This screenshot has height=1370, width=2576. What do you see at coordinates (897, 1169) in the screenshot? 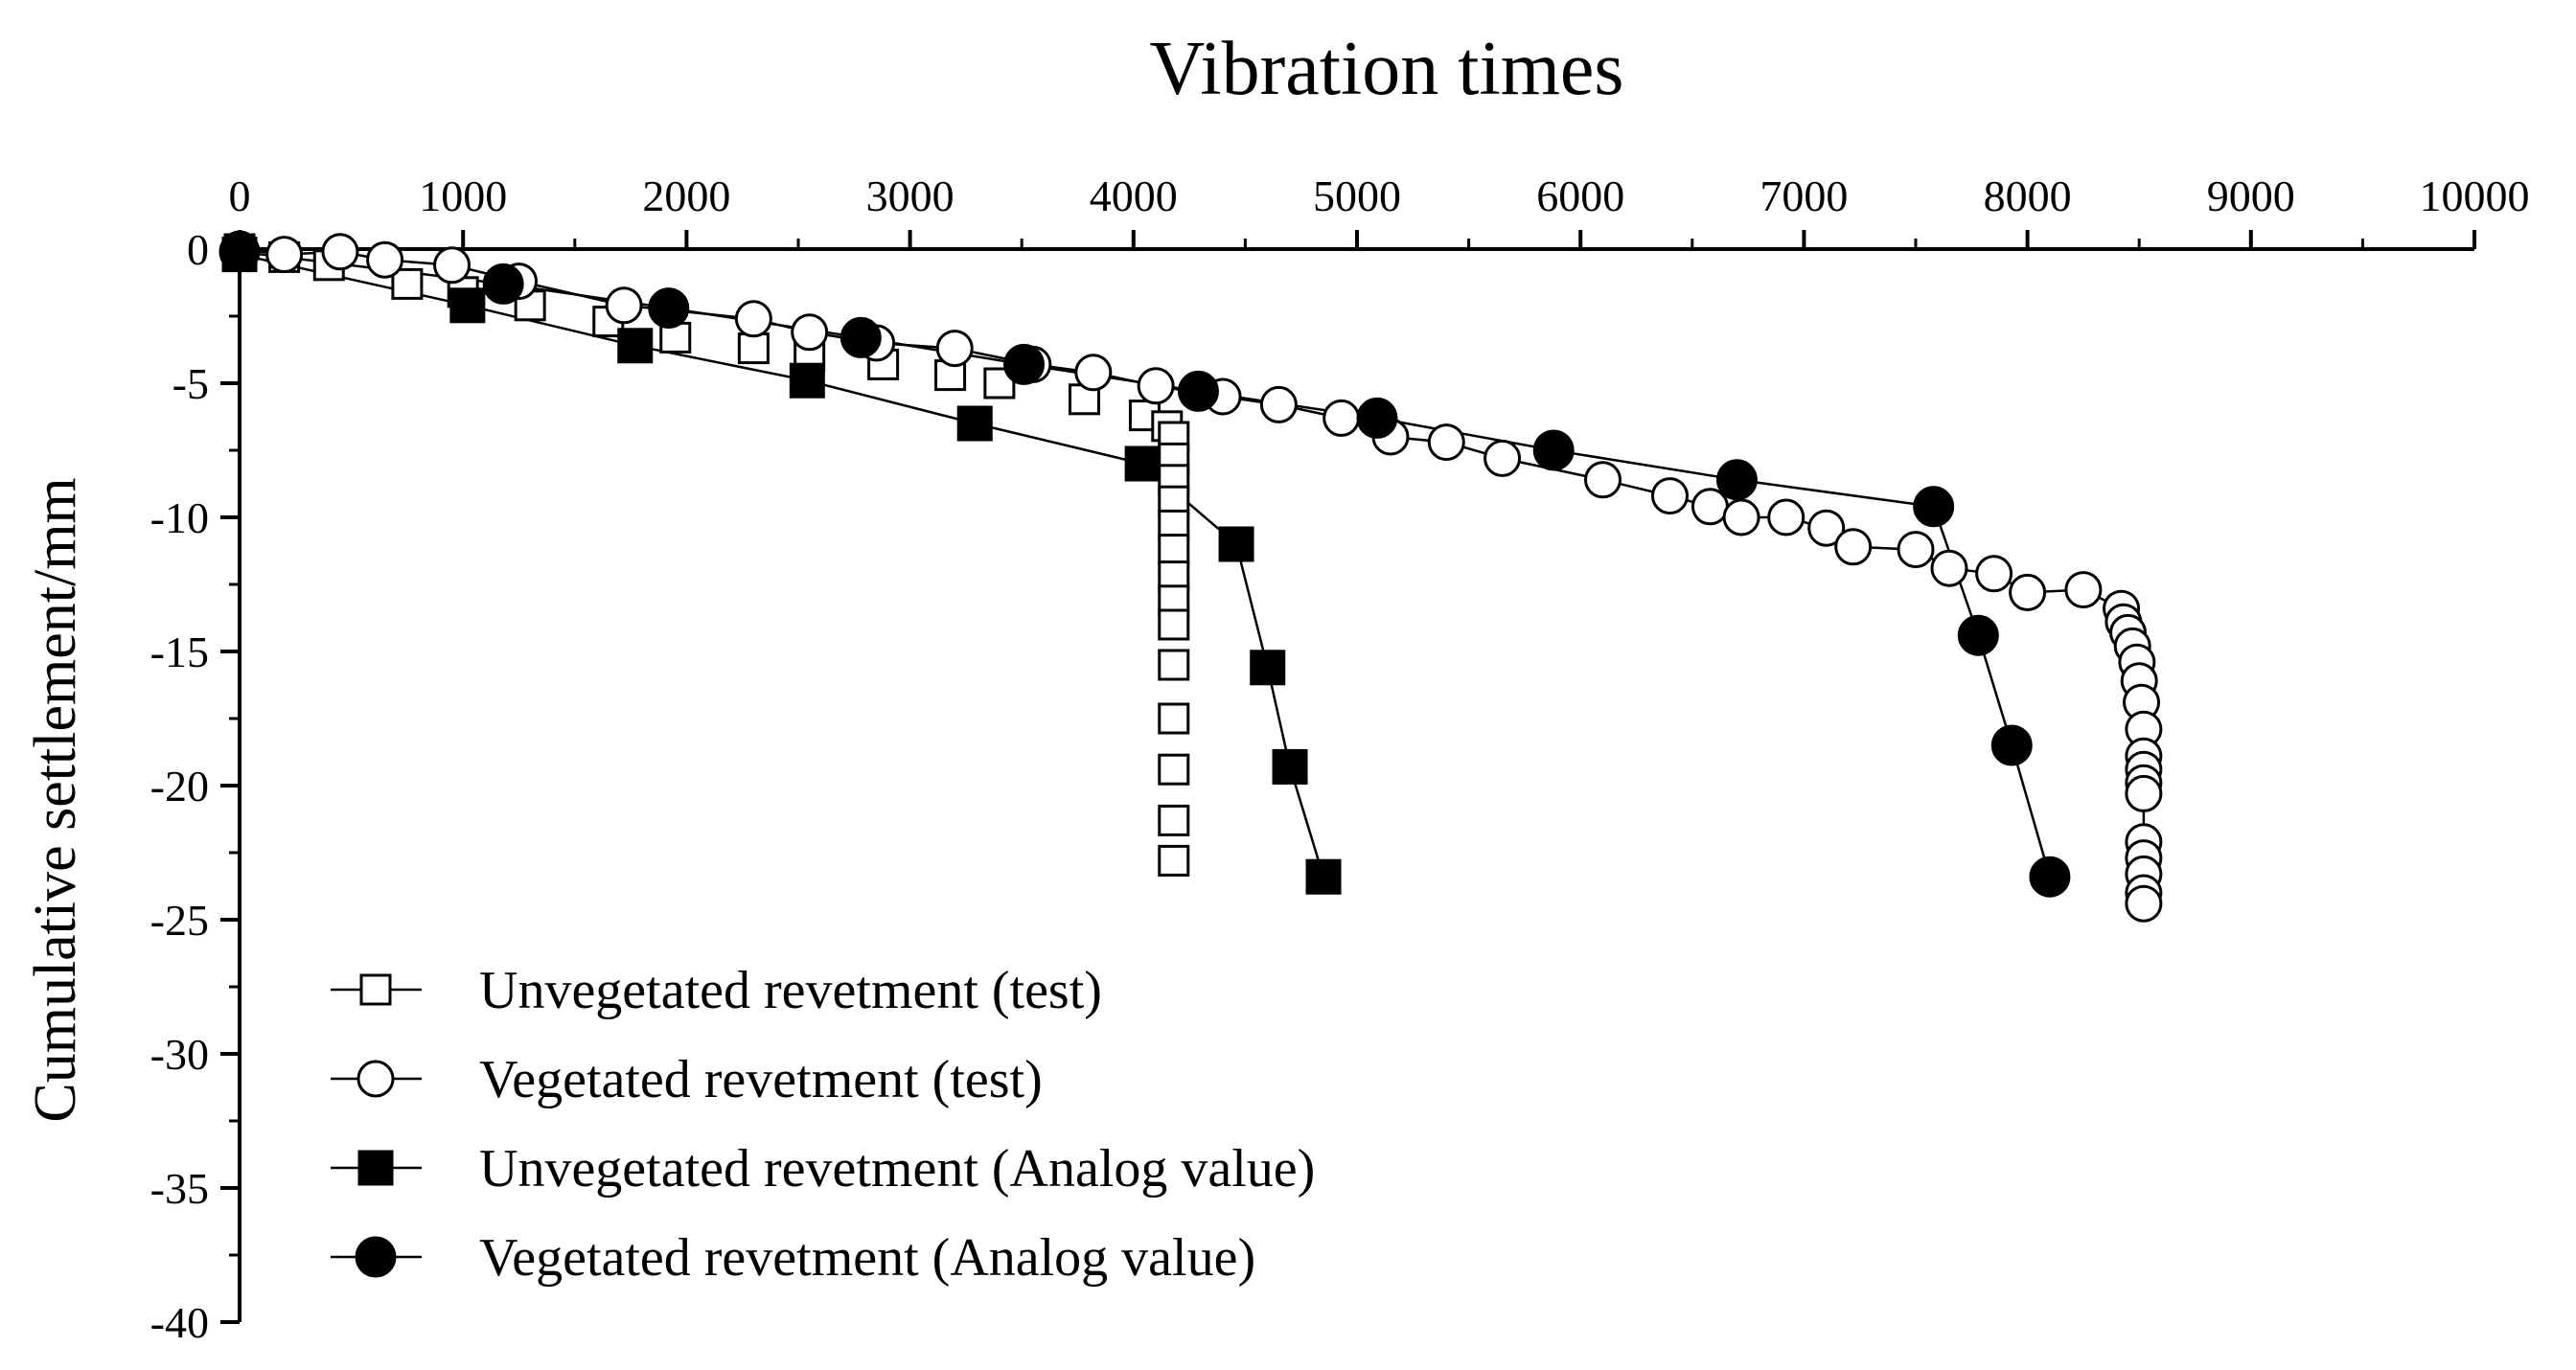
I see `legend-label: Unvegetated revetment (Analog value)` at bounding box center [897, 1169].